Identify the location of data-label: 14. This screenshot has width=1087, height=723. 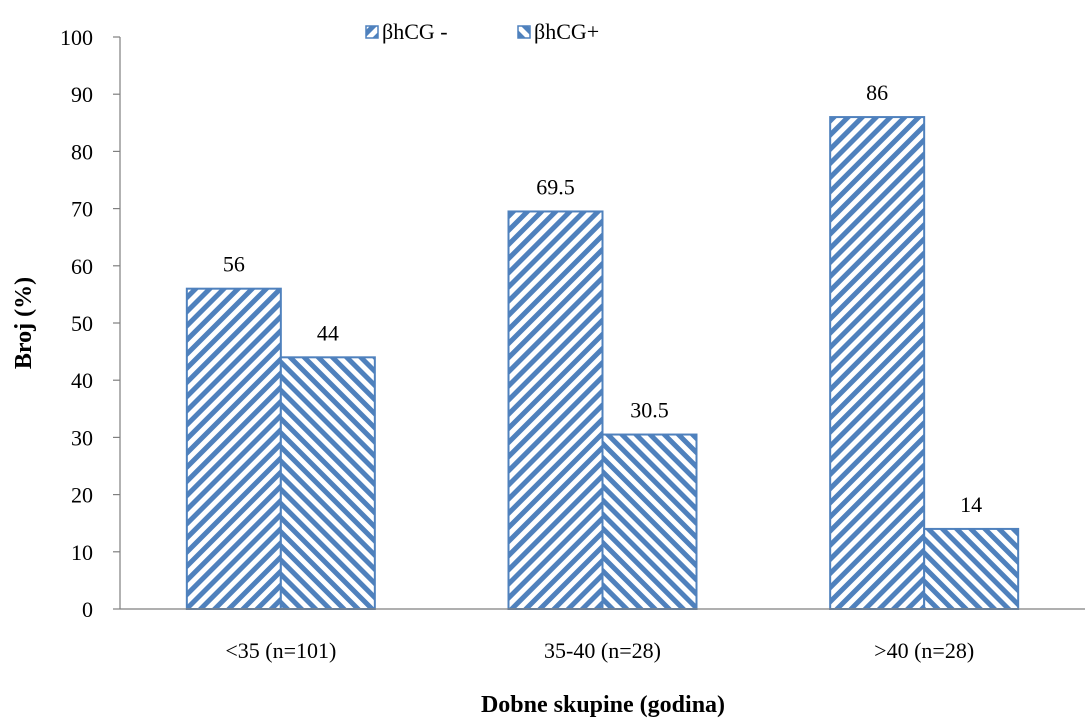
(971, 504).